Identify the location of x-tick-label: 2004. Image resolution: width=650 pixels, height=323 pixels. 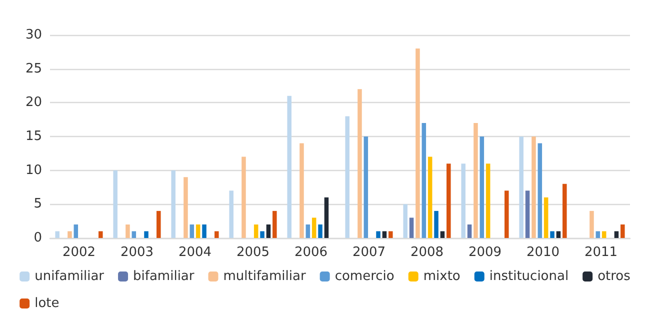
(195, 252).